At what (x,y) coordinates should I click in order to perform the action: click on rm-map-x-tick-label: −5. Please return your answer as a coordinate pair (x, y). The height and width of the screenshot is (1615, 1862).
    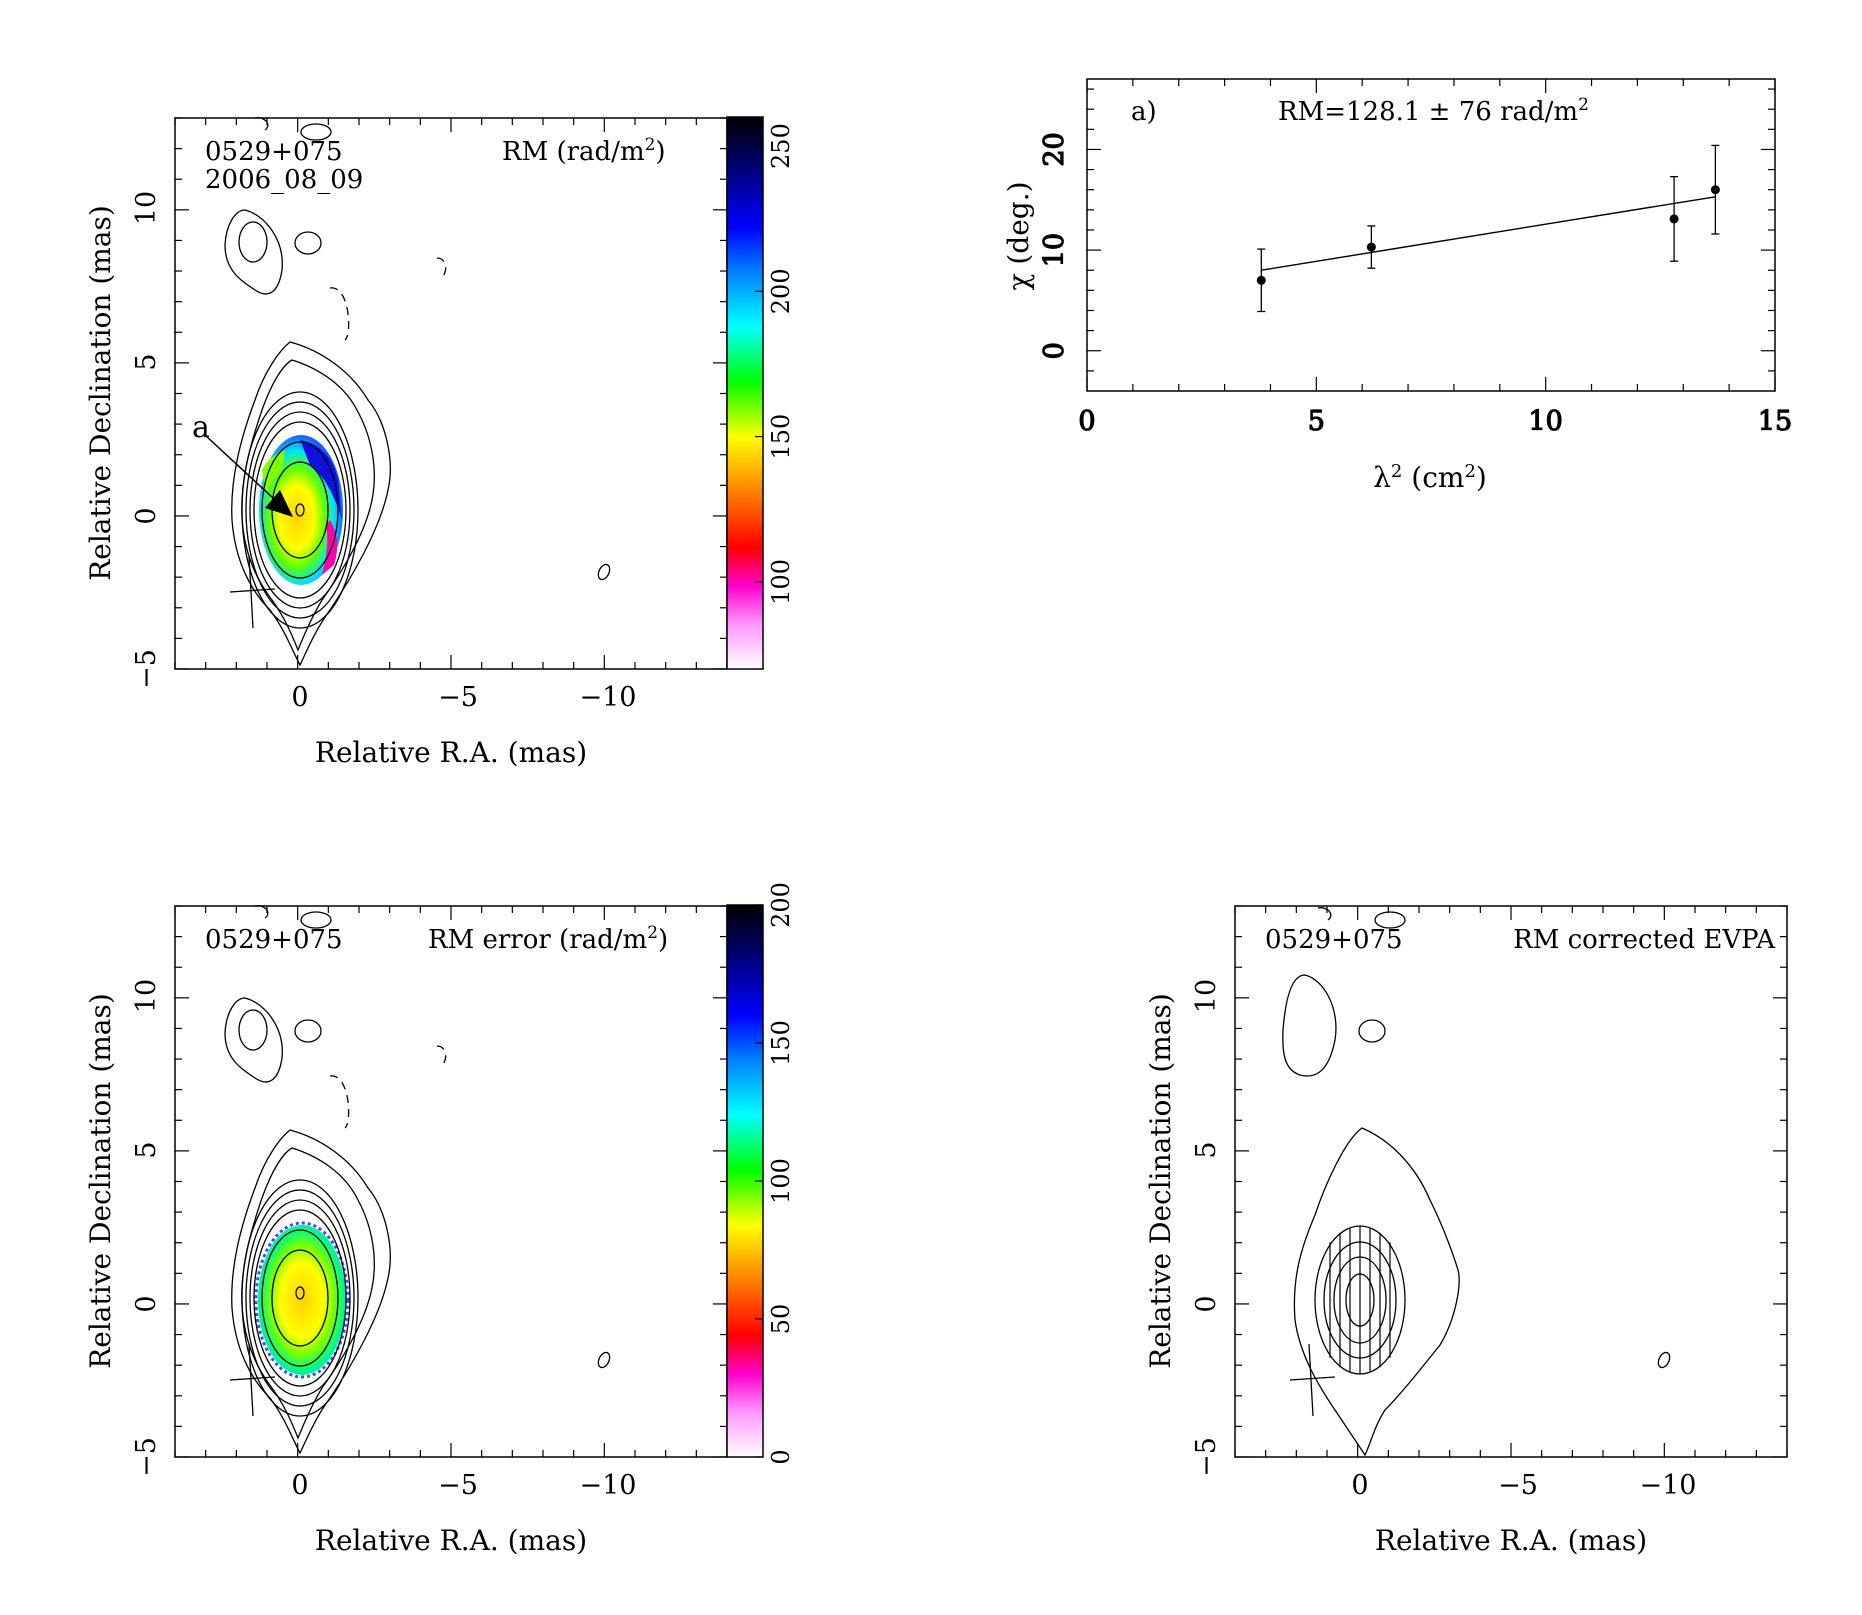
    Looking at the image, I should click on (458, 697).